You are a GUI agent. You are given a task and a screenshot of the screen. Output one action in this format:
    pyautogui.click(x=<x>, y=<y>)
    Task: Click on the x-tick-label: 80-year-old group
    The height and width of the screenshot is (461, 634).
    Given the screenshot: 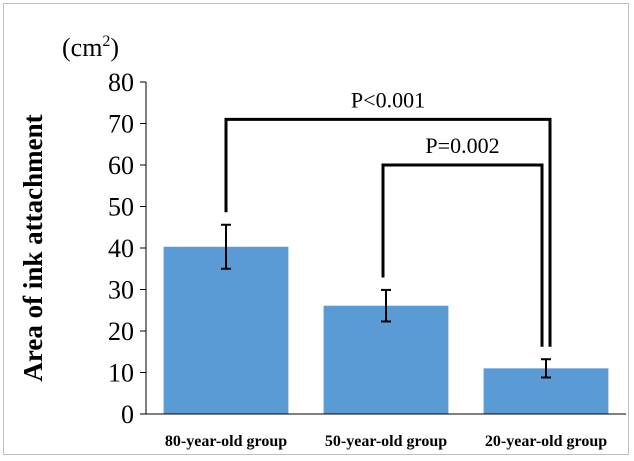 What is the action you would take?
    pyautogui.click(x=226, y=441)
    